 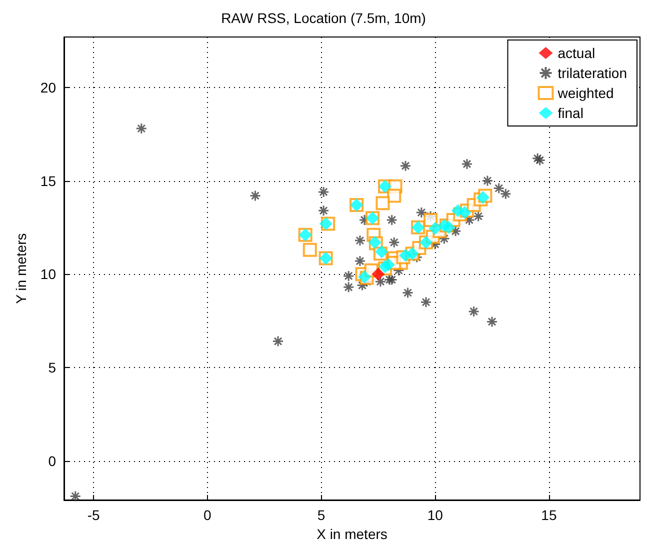 I want to click on x-tick-label: 5, so click(x=321, y=515).